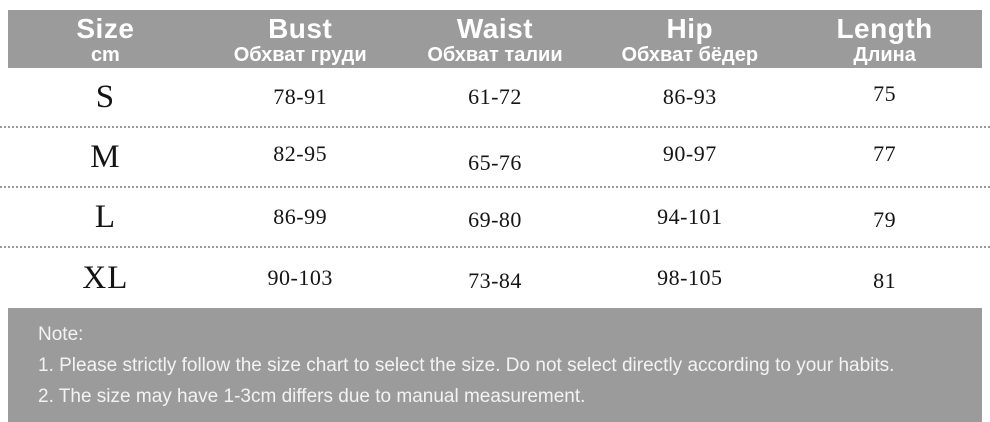 The width and height of the screenshot is (990, 422). I want to click on header-cell-waist: Waist Обхват талии, so click(495, 39).